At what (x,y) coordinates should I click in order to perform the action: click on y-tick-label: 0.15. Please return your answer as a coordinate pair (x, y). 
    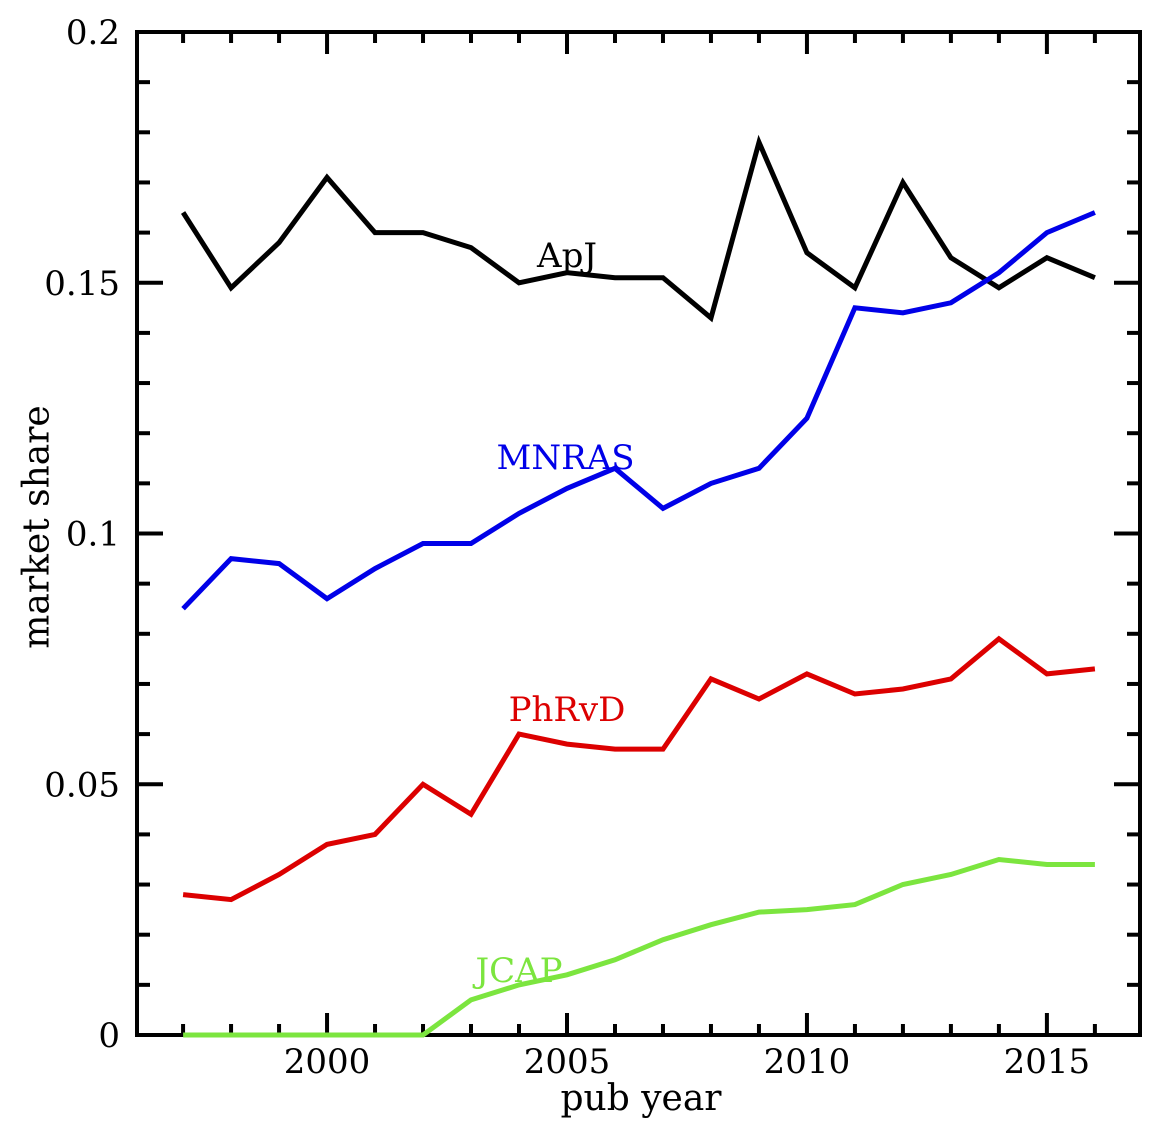
    Looking at the image, I should click on (82, 284).